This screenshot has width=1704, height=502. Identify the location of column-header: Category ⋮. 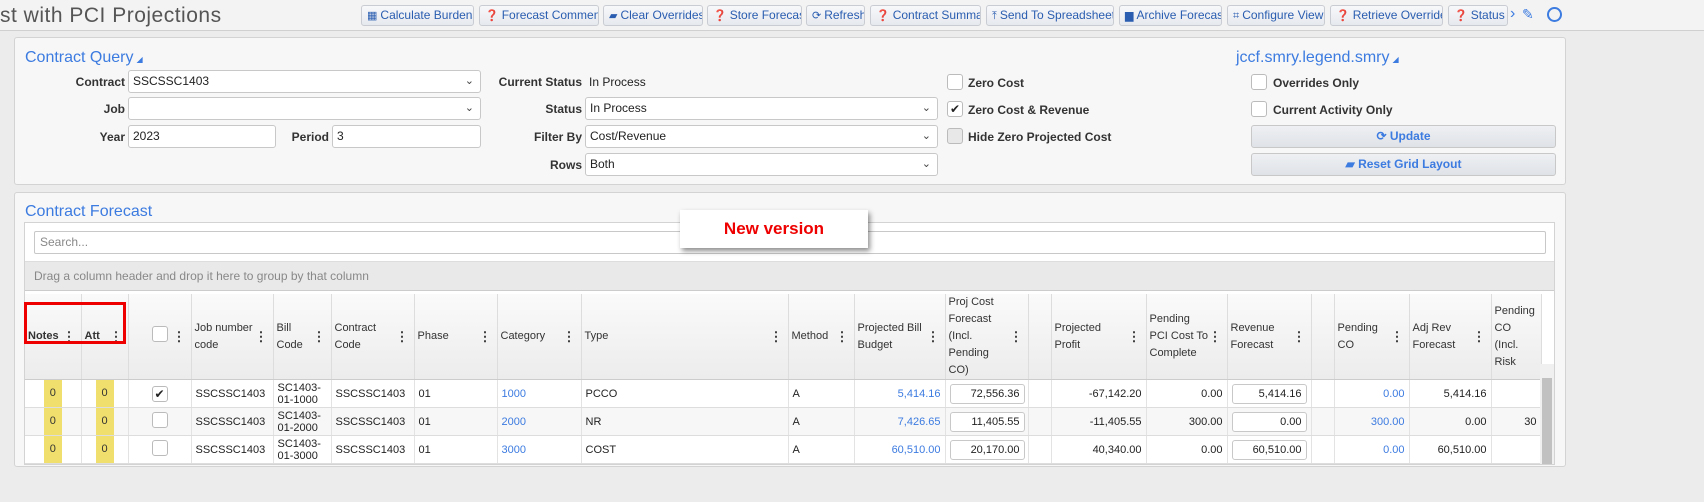
(539, 337).